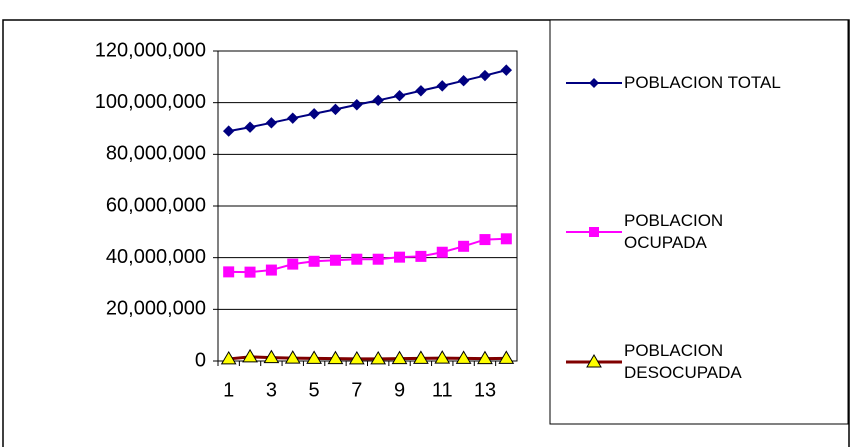 The image size is (852, 447). What do you see at coordinates (399, 390) in the screenshot?
I see `x-tick-label: 9` at bounding box center [399, 390].